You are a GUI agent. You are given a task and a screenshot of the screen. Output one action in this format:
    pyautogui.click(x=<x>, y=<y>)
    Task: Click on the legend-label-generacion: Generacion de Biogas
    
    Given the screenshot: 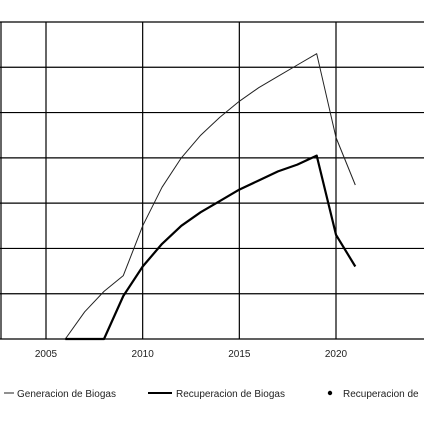 What is the action you would take?
    pyautogui.click(x=66, y=394)
    